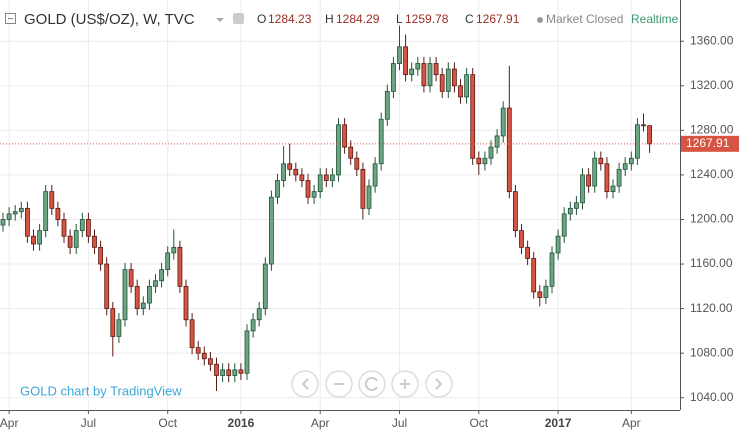 The width and height of the screenshot is (743, 433). I want to click on close-value: 1267.91, so click(498, 19).